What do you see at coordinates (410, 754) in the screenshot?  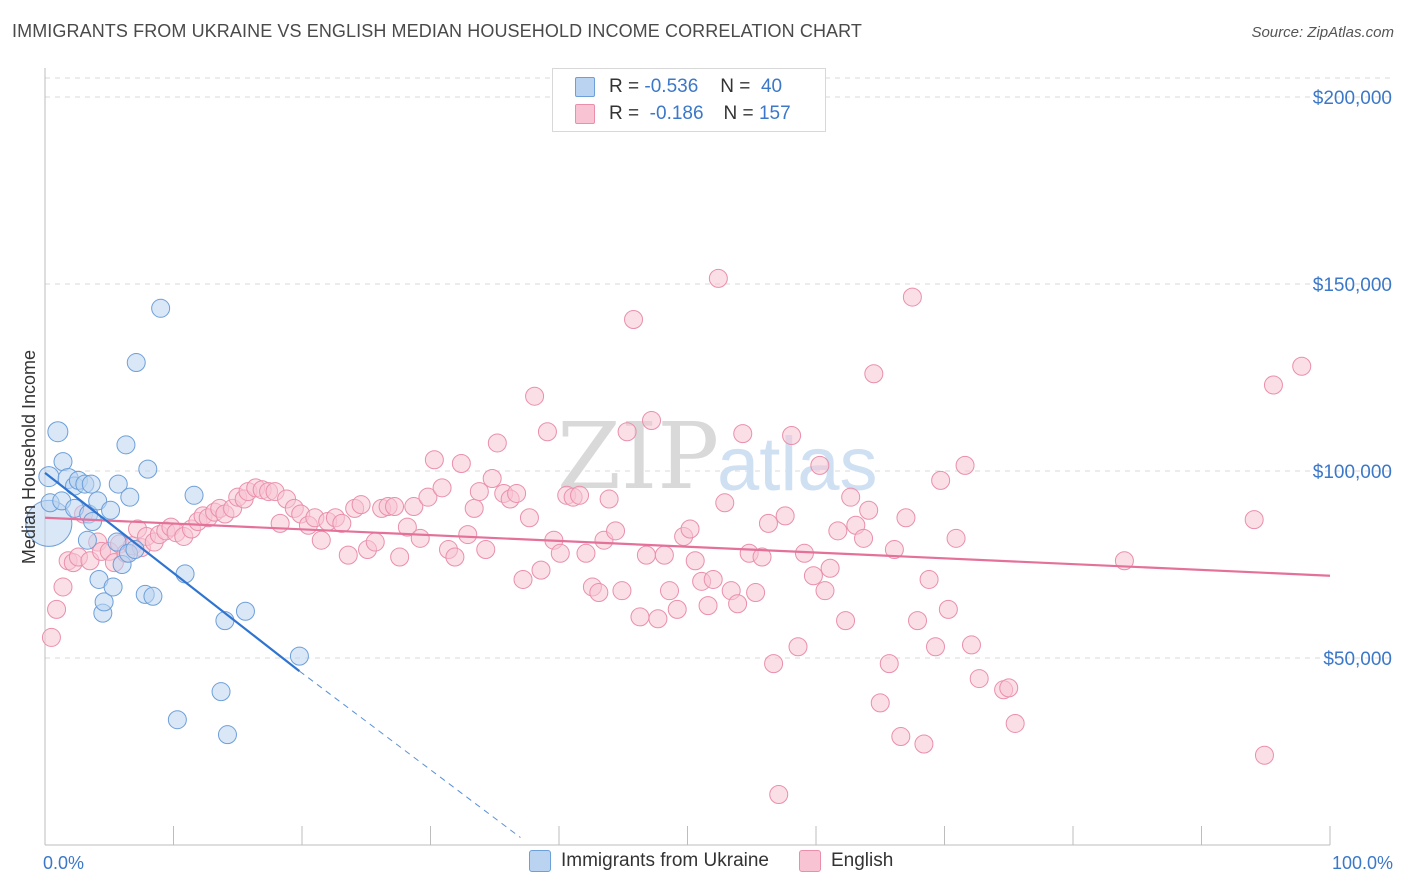 I see `ukraine-trend-extension` at bounding box center [410, 754].